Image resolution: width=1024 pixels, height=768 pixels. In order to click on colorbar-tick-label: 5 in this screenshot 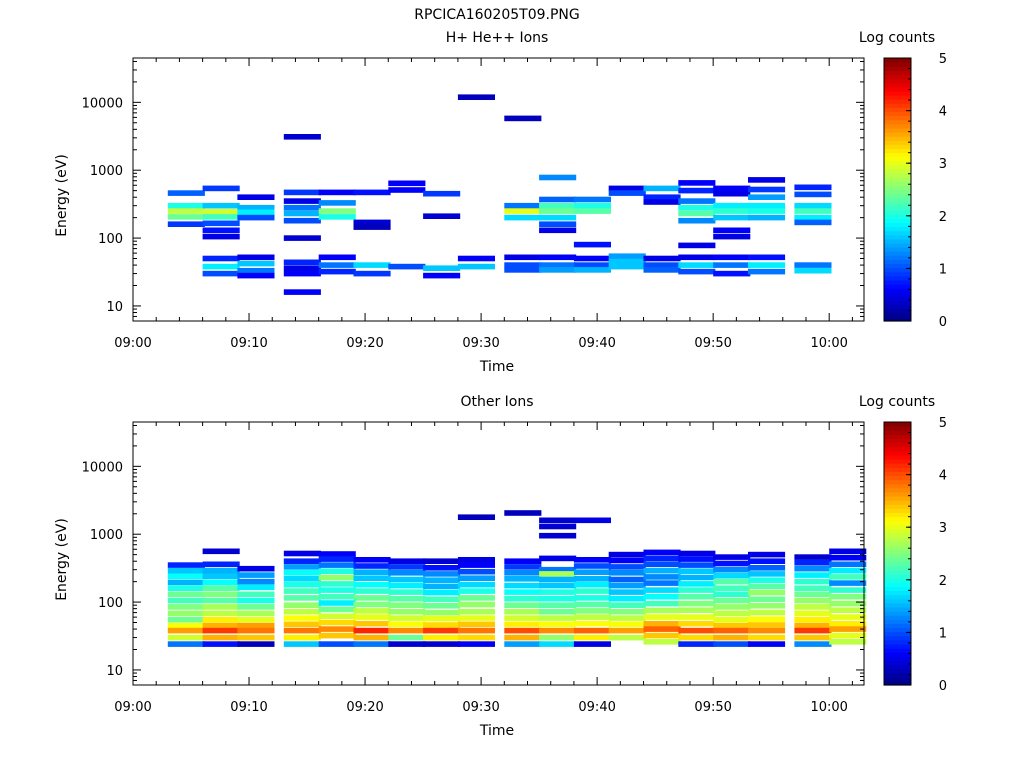, I will do `click(943, 59)`.